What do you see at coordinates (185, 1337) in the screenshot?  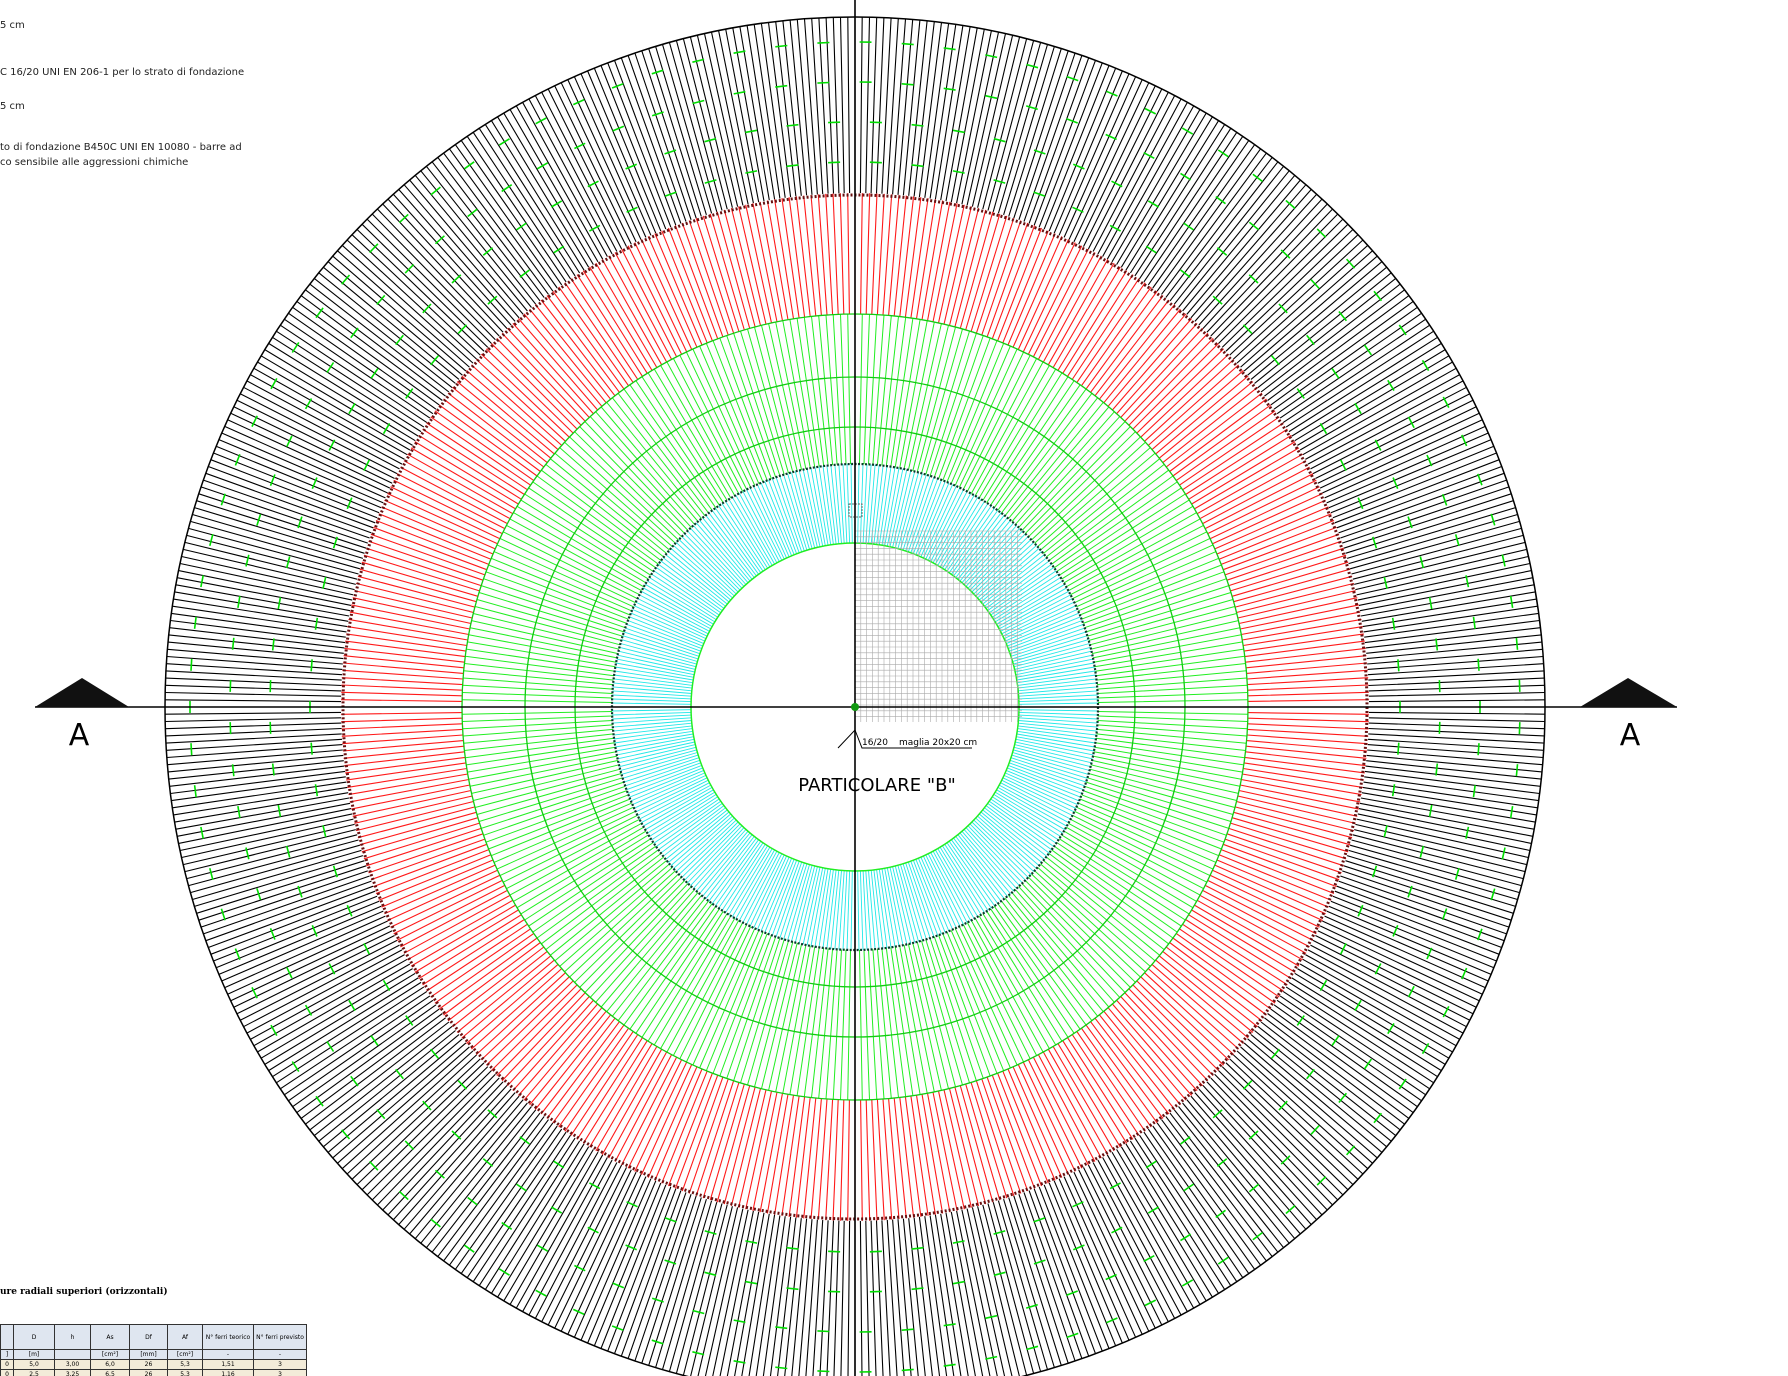 I see `table-cell: Af` at bounding box center [185, 1337].